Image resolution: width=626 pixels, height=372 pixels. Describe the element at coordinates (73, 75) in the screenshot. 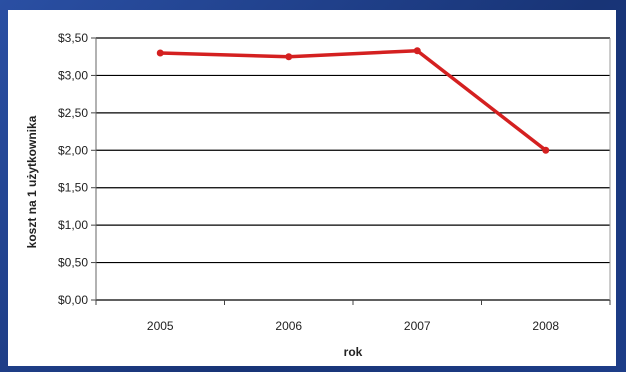

I see `y-tick-label-6: $3,00` at that location.